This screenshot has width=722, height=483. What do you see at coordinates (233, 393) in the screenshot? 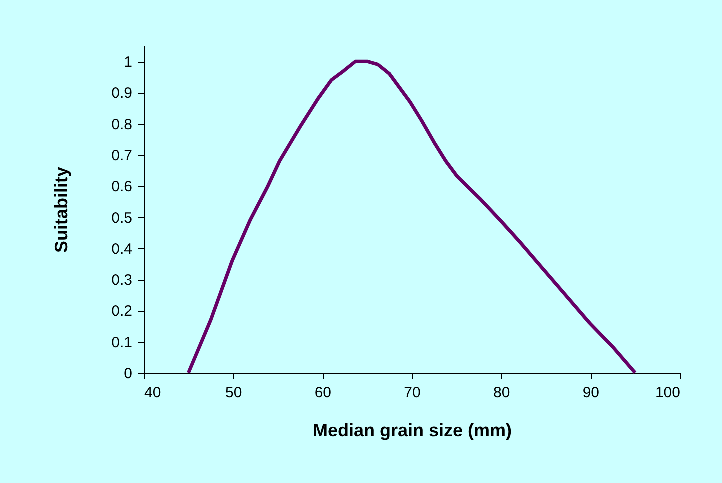
I see `x-tick-label: 50` at bounding box center [233, 393].